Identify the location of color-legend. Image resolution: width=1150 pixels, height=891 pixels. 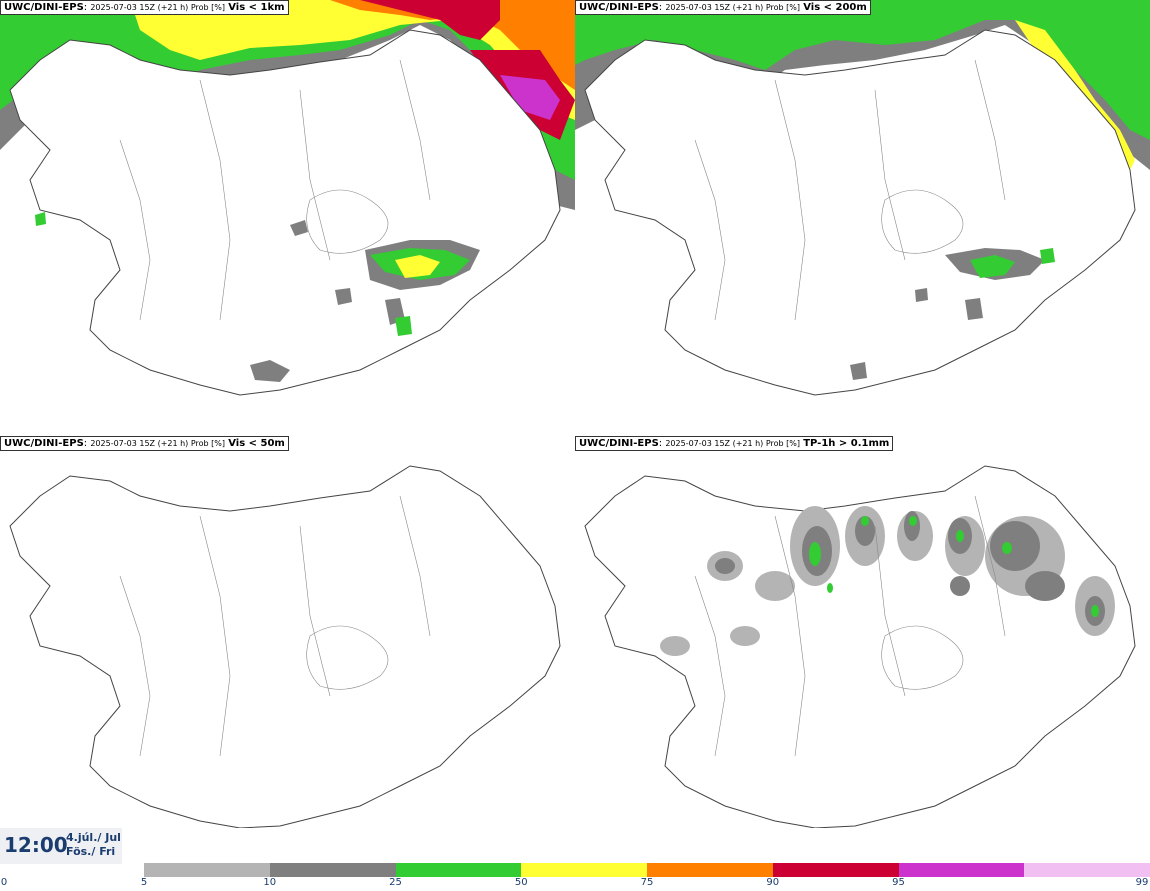
(647, 870).